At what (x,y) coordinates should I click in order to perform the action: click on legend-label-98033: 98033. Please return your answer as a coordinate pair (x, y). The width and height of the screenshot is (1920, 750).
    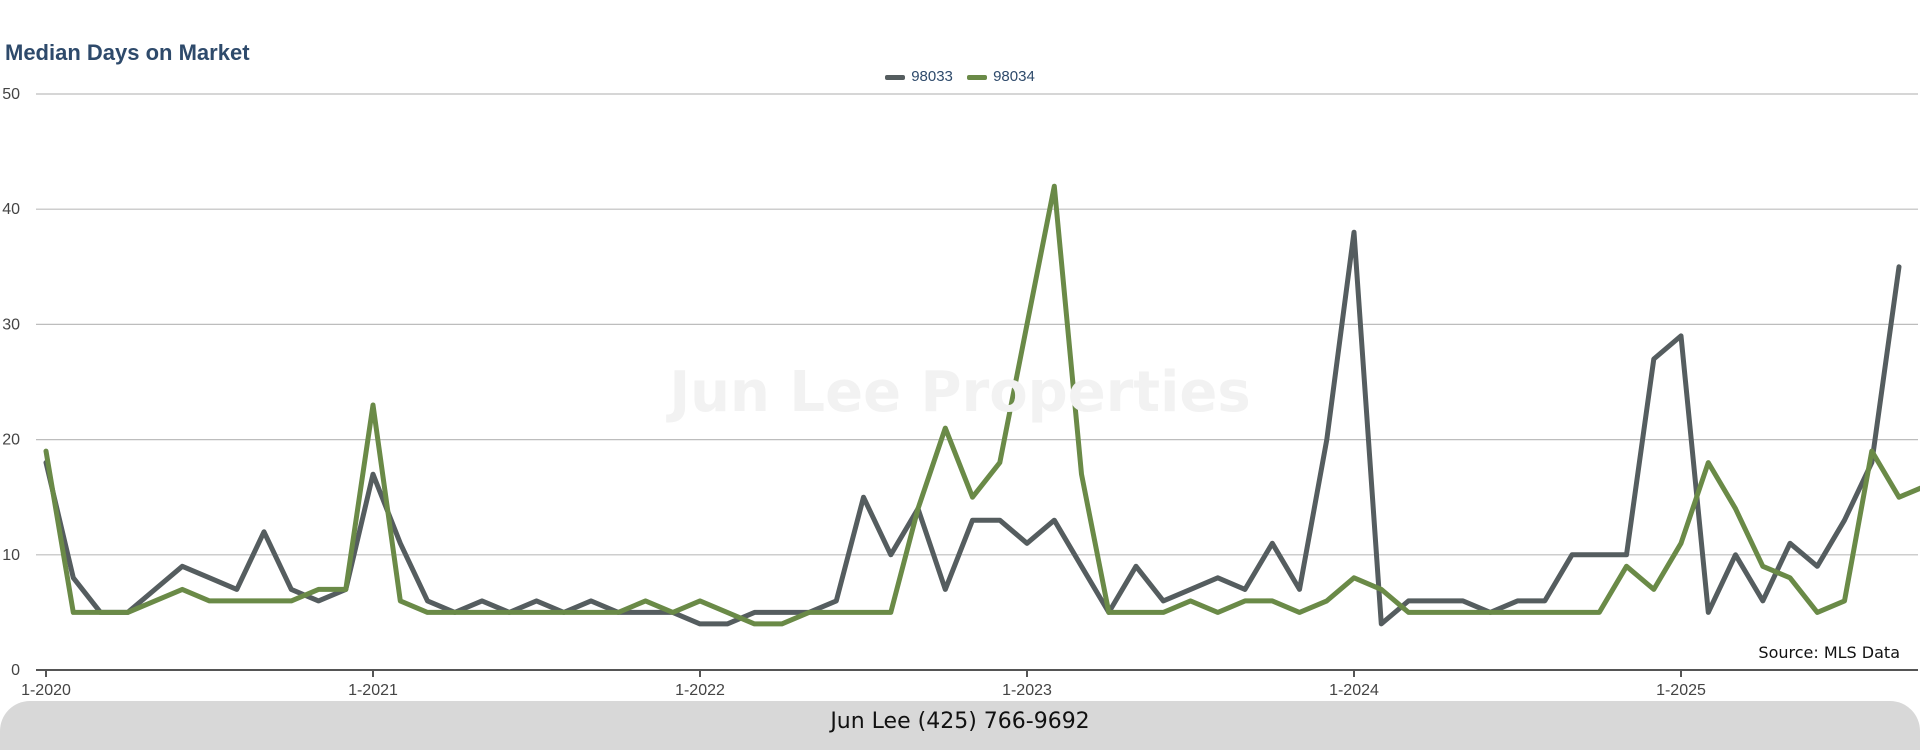
    Looking at the image, I should click on (932, 76).